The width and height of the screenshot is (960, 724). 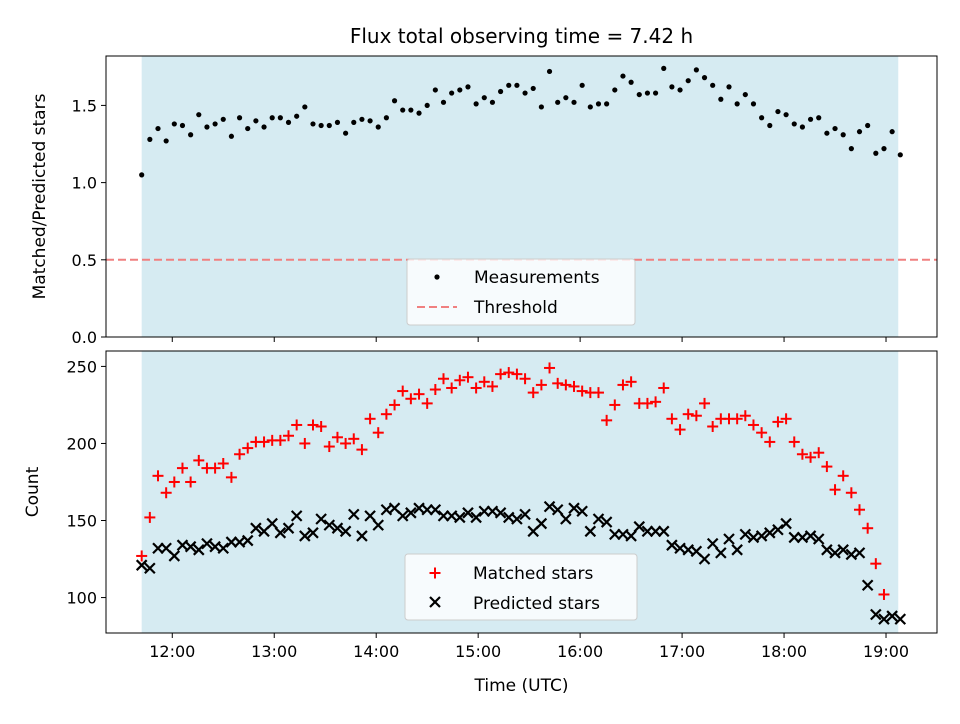 I want to click on y-tick-label: 250, so click(x=81, y=366).